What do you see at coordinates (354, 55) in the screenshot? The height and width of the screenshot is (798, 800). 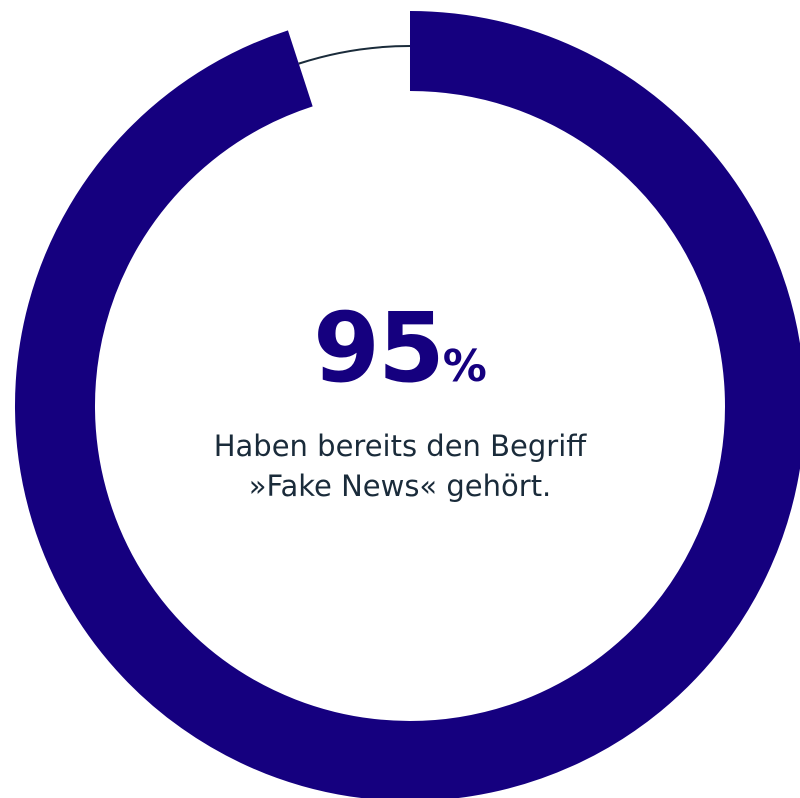 I see `remainder-arc` at bounding box center [354, 55].